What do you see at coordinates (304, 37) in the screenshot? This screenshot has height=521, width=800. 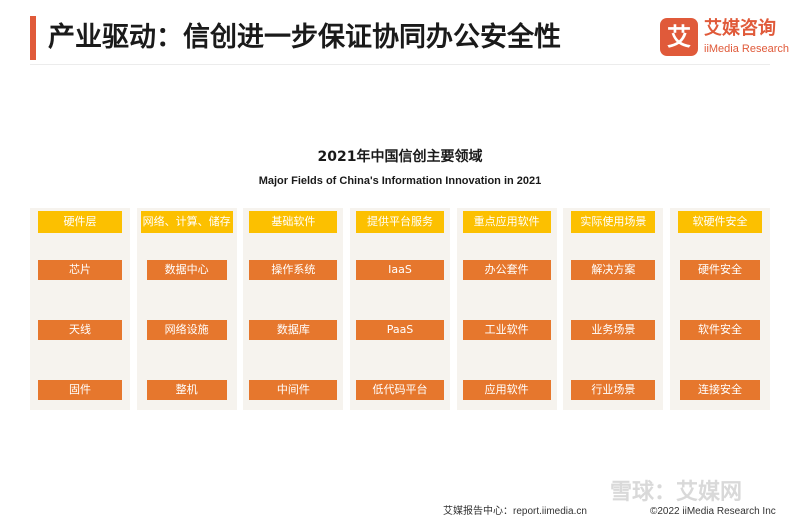 I see `page-title: 产业驱动：信创进一步保证协同办公安全性` at bounding box center [304, 37].